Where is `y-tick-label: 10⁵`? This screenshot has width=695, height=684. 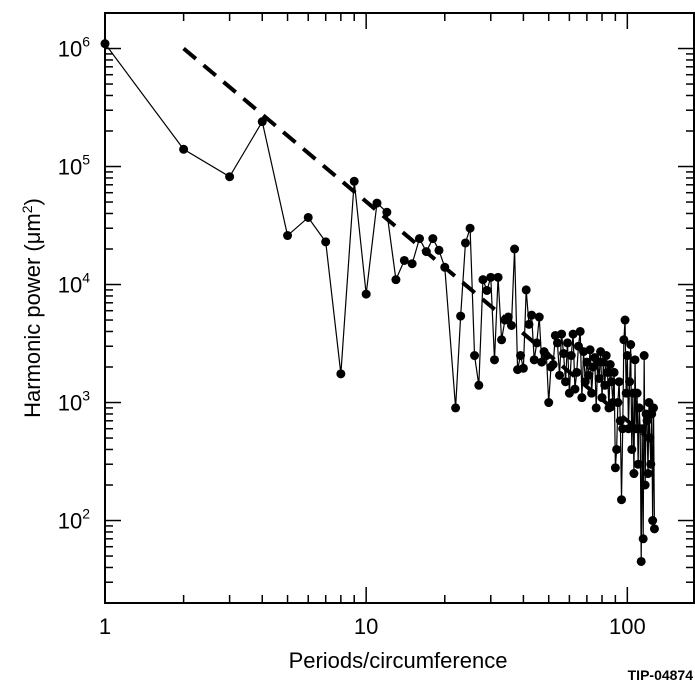 y-tick-label: 10⁵ is located at coordinates (74, 166).